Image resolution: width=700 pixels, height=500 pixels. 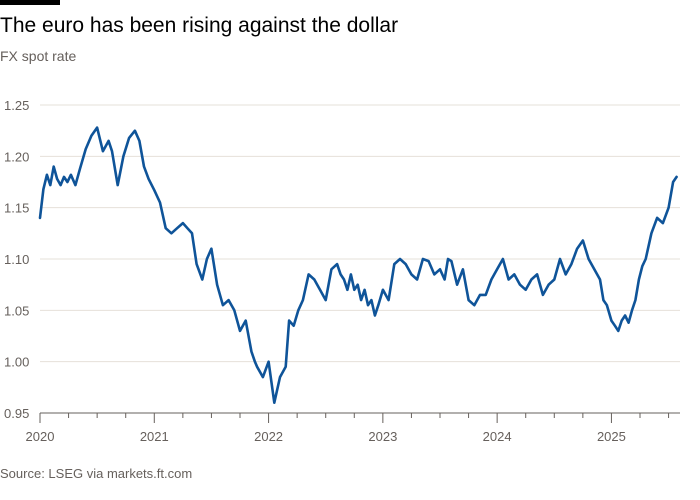 What do you see at coordinates (40, 436) in the screenshot?
I see `x-tick-label: 2020` at bounding box center [40, 436].